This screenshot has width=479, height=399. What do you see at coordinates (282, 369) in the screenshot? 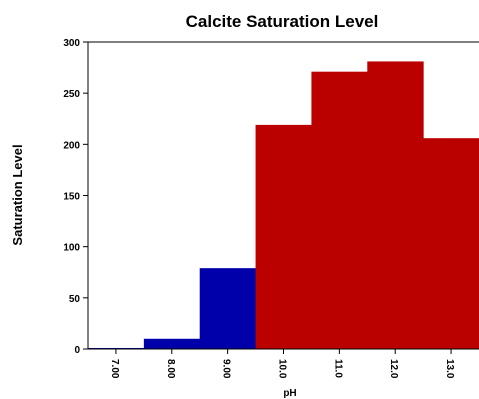
I see `x-tick-label: 10.0` at bounding box center [282, 369].